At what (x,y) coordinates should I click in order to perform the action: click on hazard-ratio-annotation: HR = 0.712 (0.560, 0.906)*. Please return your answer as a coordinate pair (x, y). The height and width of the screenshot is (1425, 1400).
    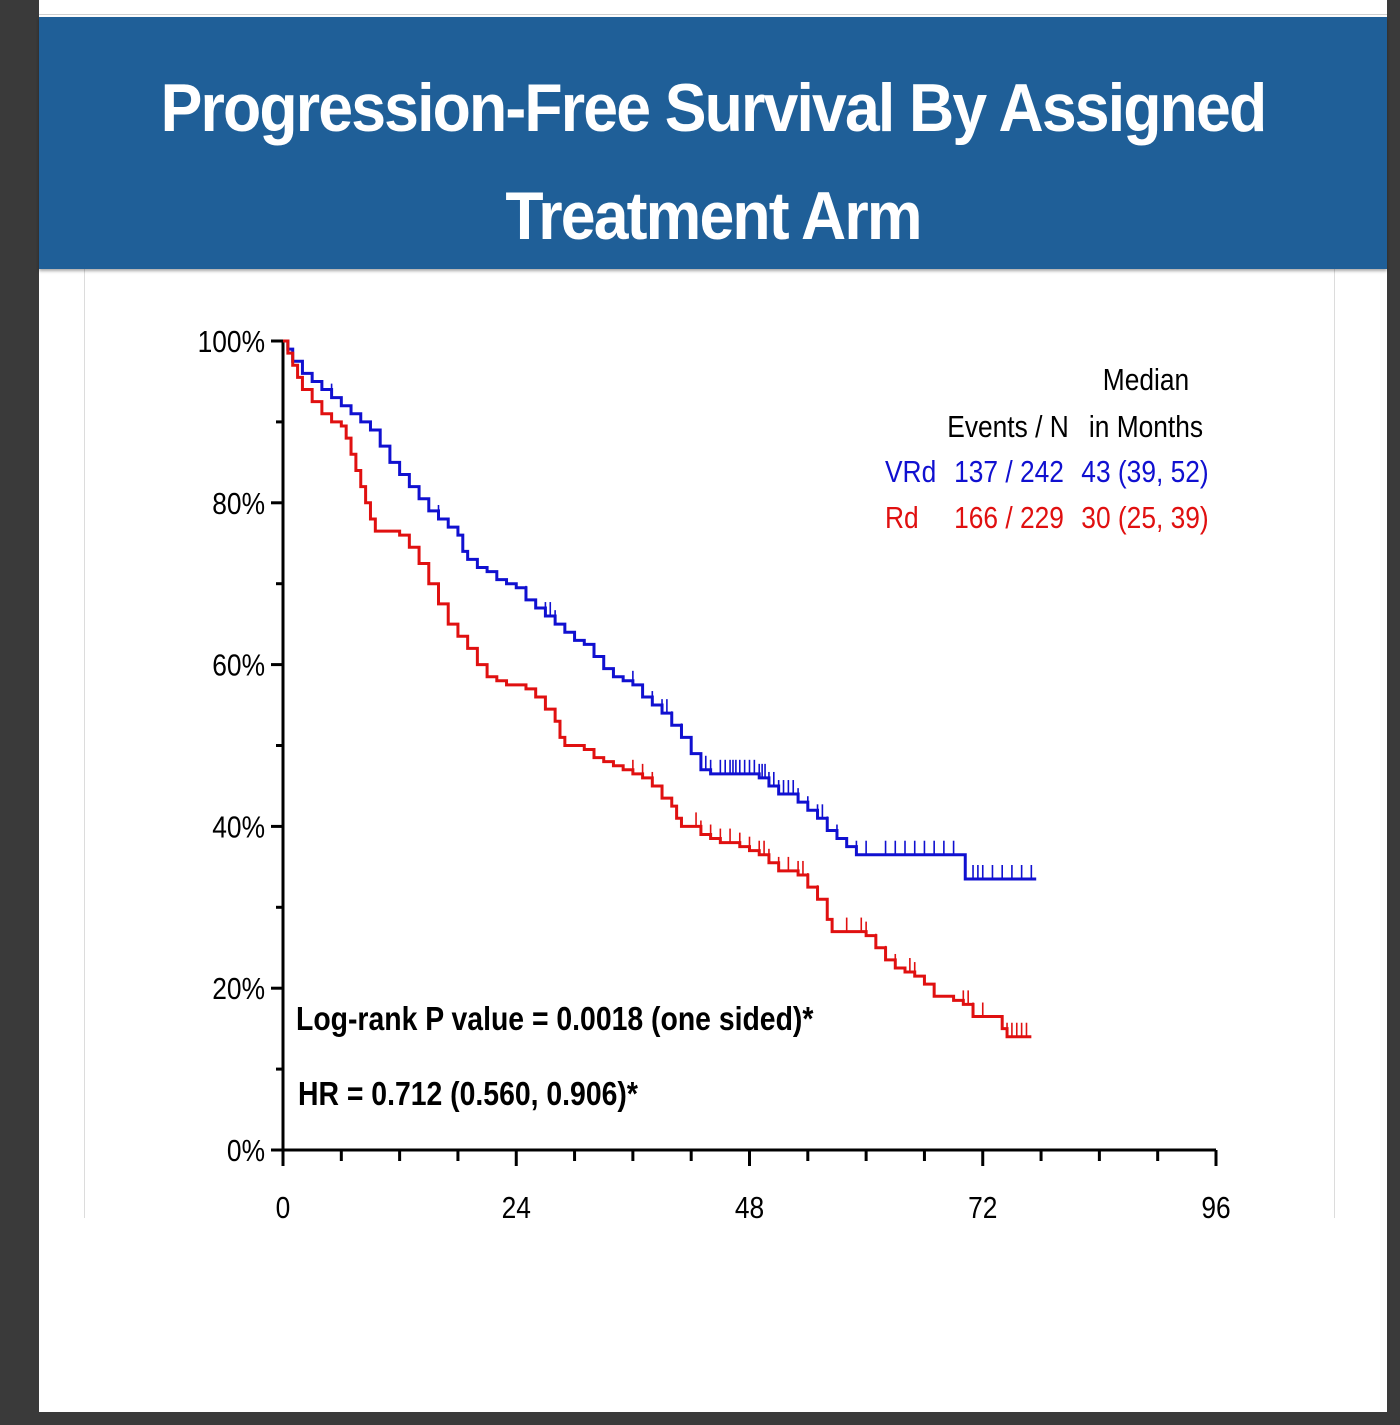
    Looking at the image, I should click on (468, 1094).